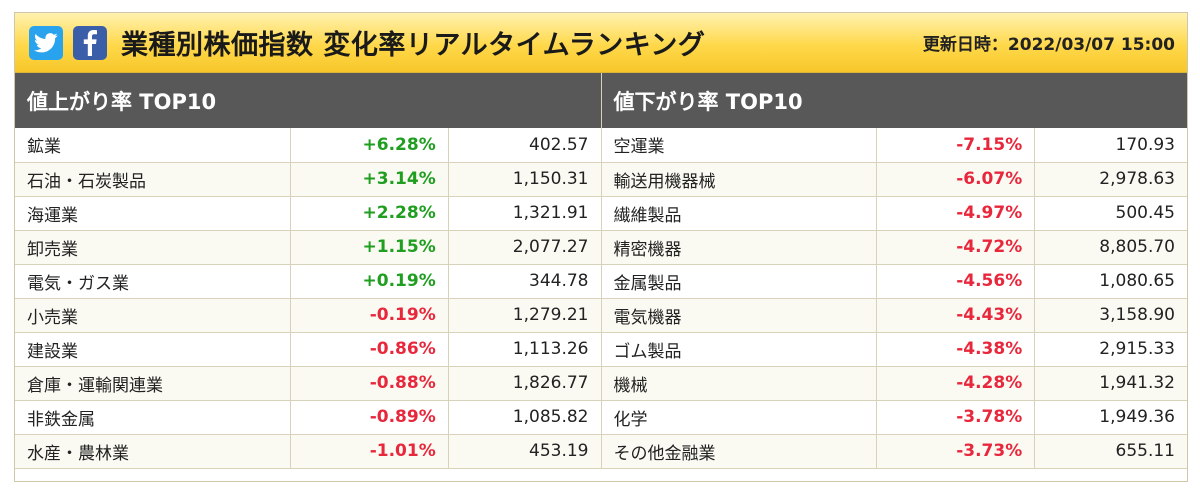  Describe the element at coordinates (153, 145) in the screenshot. I see `sector-name: 鉱業` at that location.